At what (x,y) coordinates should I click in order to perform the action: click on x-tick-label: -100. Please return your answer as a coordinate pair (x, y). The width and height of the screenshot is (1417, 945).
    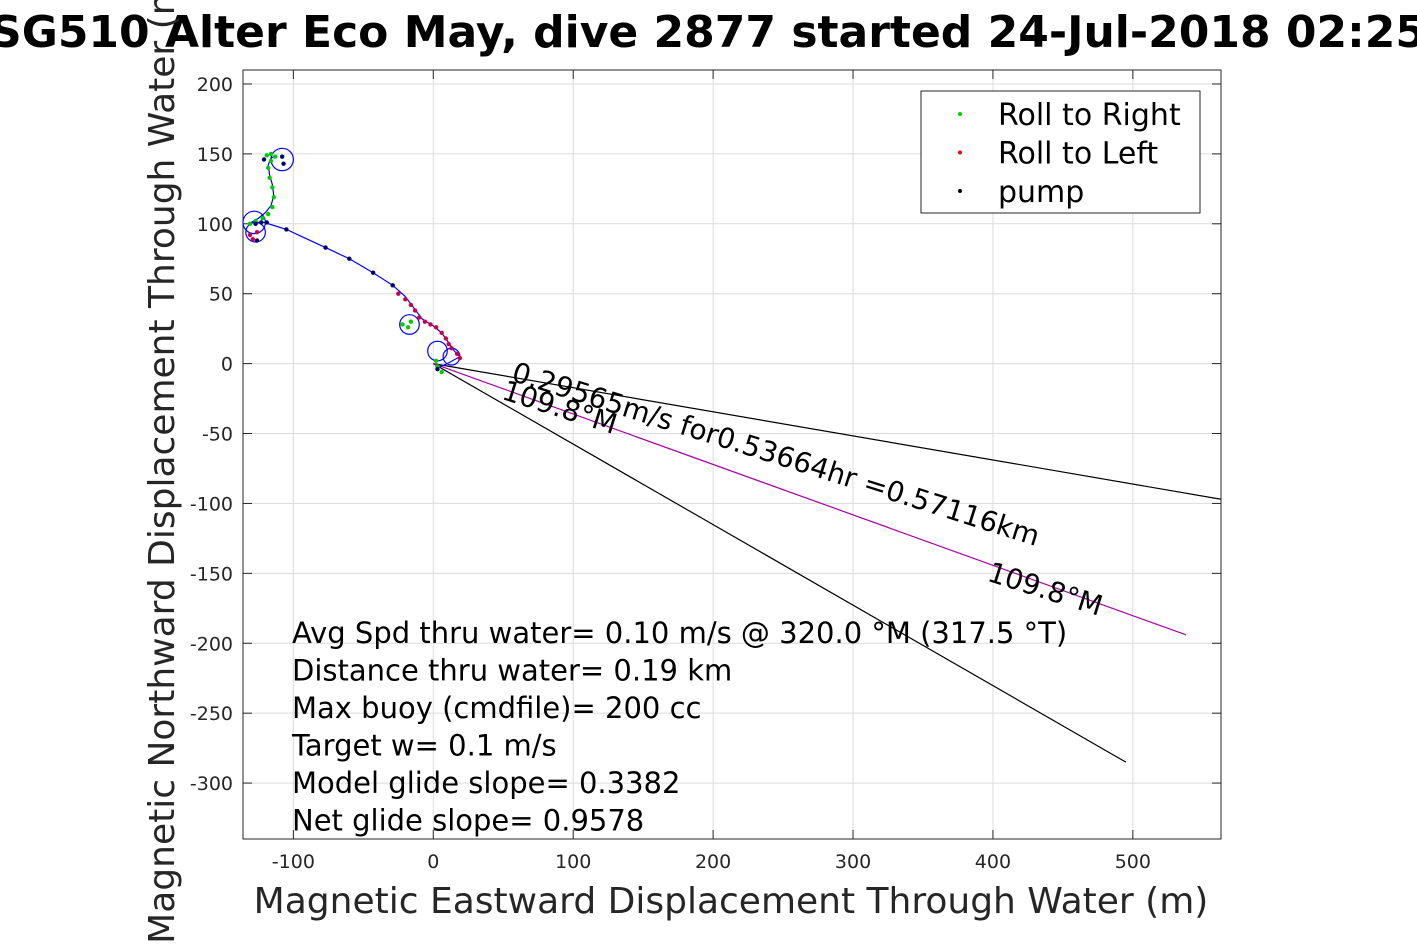
    Looking at the image, I should click on (293, 862).